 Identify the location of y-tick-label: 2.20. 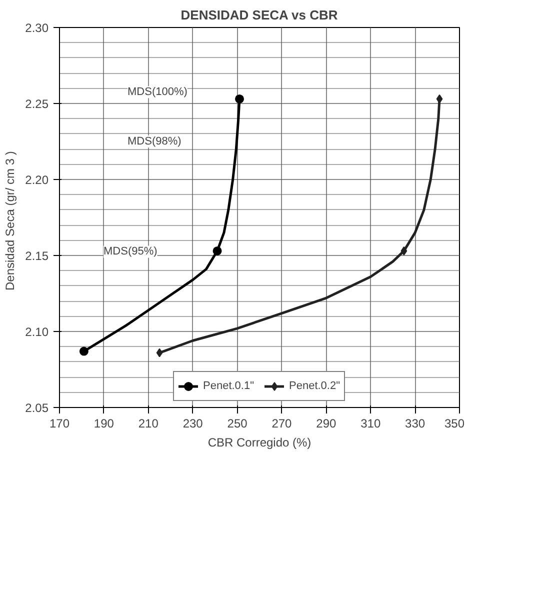
(37, 180).